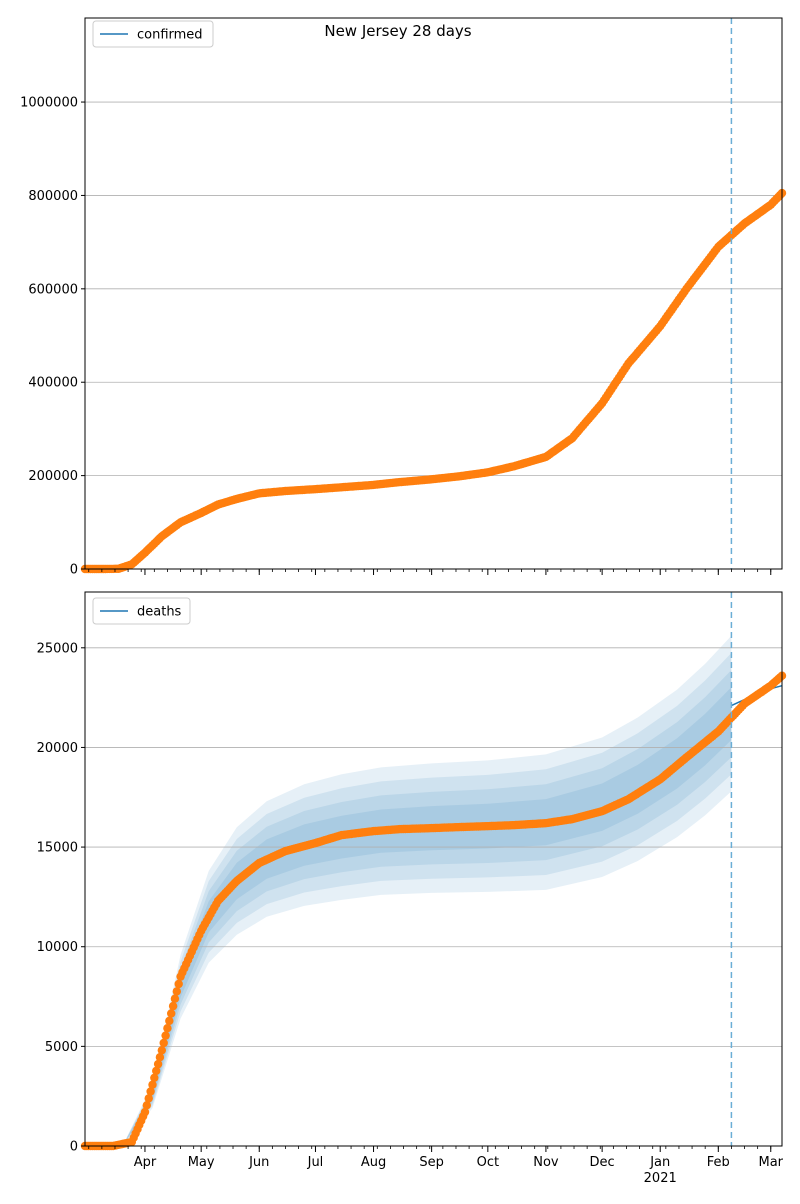 The image size is (800, 1204). What do you see at coordinates (770, 1162) in the screenshot?
I see `x-tick-label: Mar` at bounding box center [770, 1162].